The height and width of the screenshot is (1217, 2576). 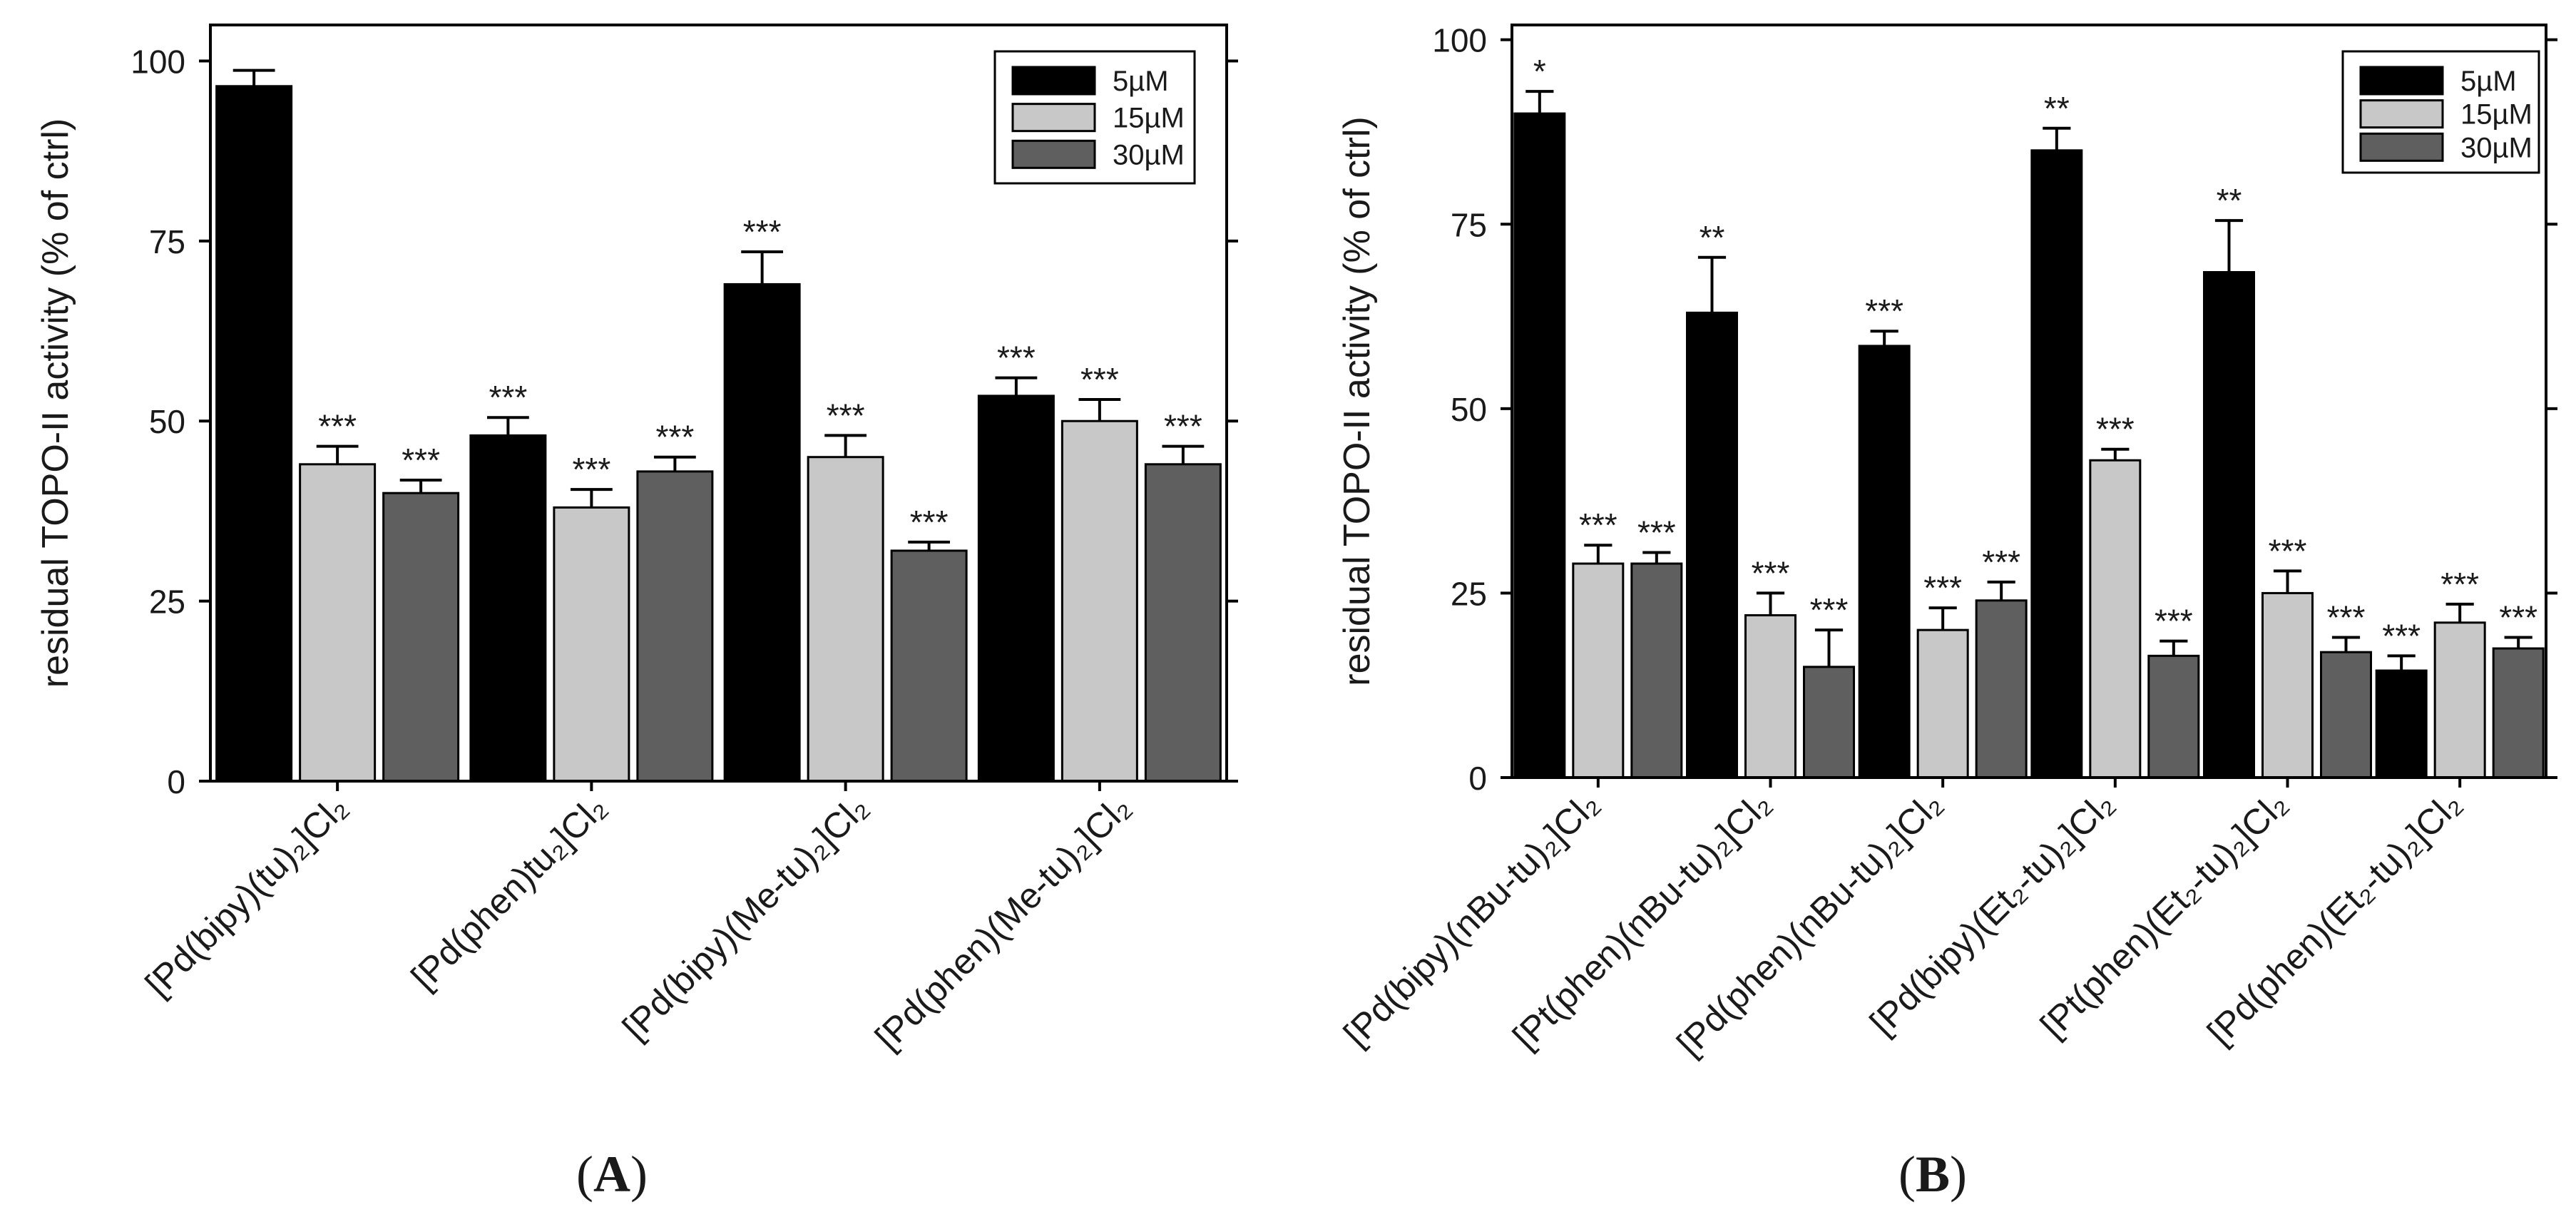 What do you see at coordinates (1003, 922) in the screenshot?
I see `category-label: [Pd(phen)(Me-tu)₂]Cl₂` at bounding box center [1003, 922].